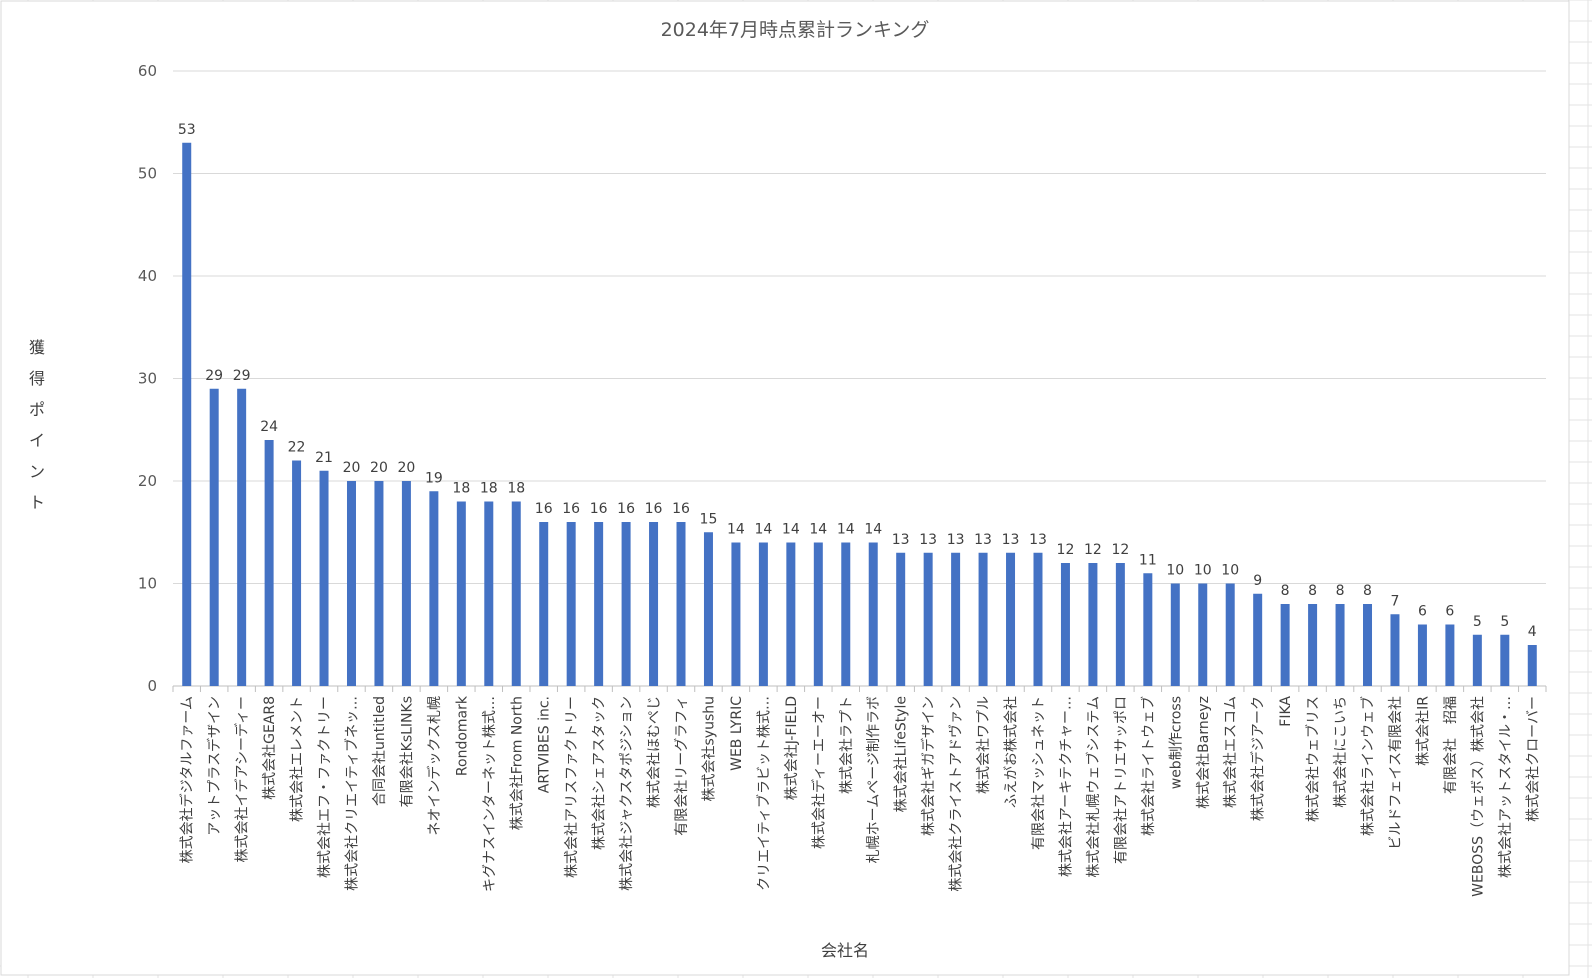  I want to click on data-label: 4, so click(1532, 632).